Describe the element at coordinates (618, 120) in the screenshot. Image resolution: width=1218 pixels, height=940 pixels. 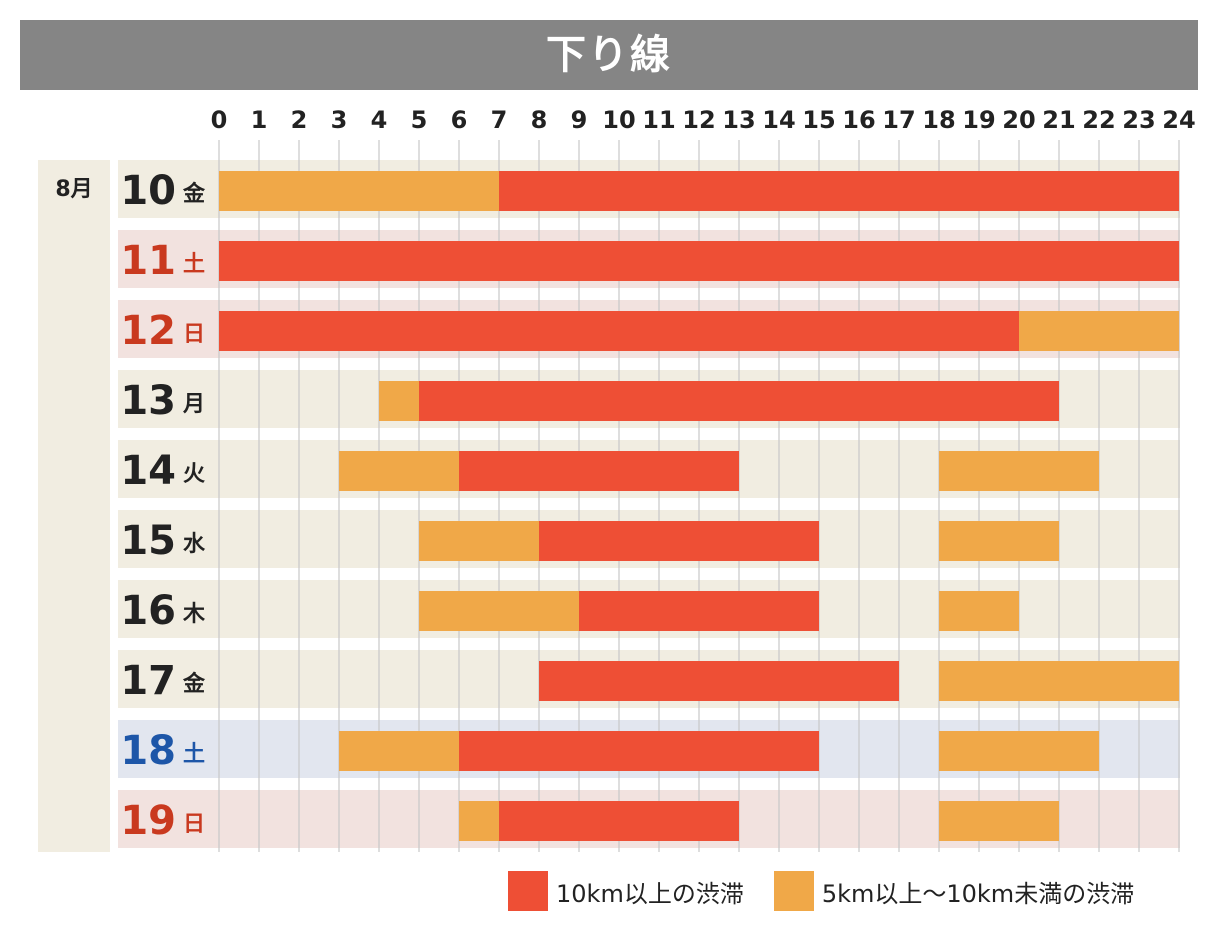
I see `hour-label: 10` at that location.